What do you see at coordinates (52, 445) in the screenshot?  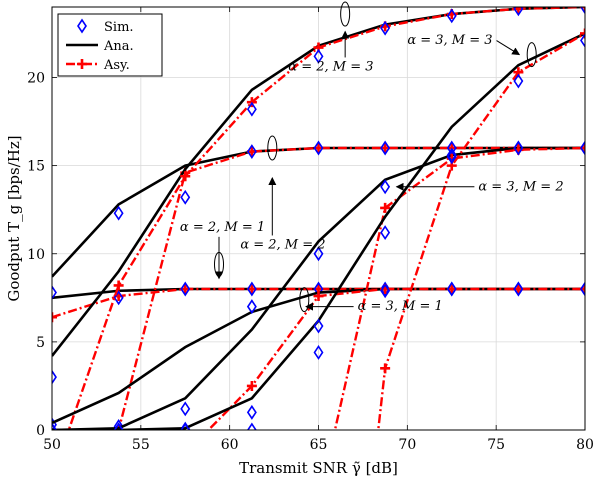 I see `x-tick-label: 50` at bounding box center [52, 445].